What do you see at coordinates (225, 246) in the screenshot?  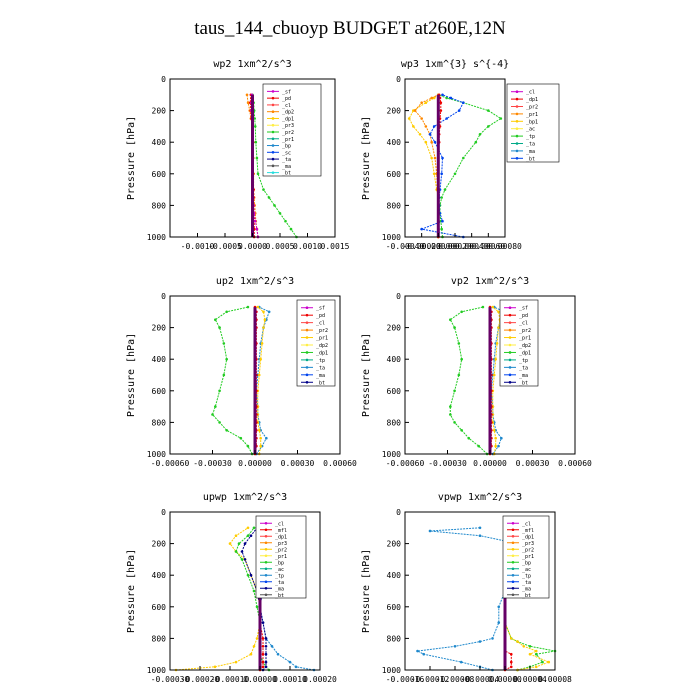 I see `x-tick-label: -0.0005` at bounding box center [225, 246].